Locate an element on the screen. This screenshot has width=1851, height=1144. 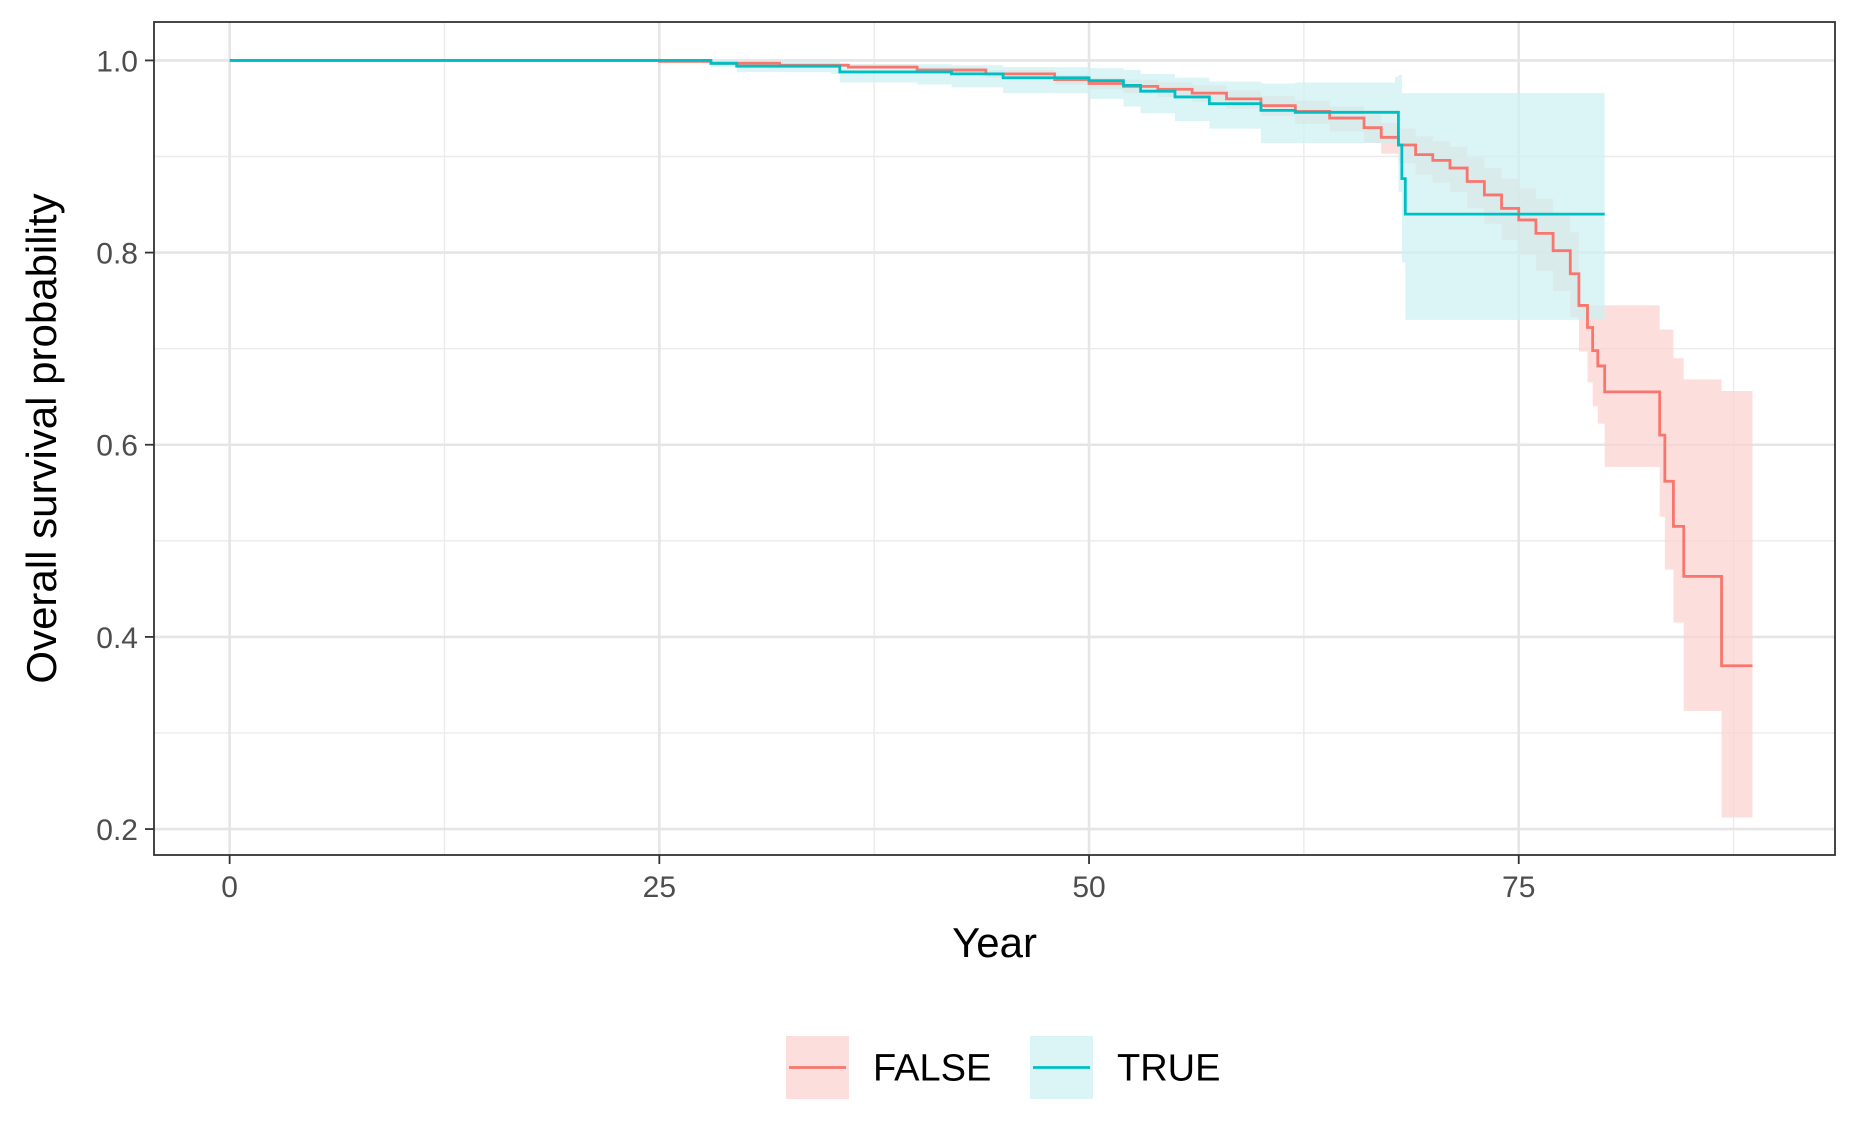
x-tick-label: 0 is located at coordinates (229, 887).